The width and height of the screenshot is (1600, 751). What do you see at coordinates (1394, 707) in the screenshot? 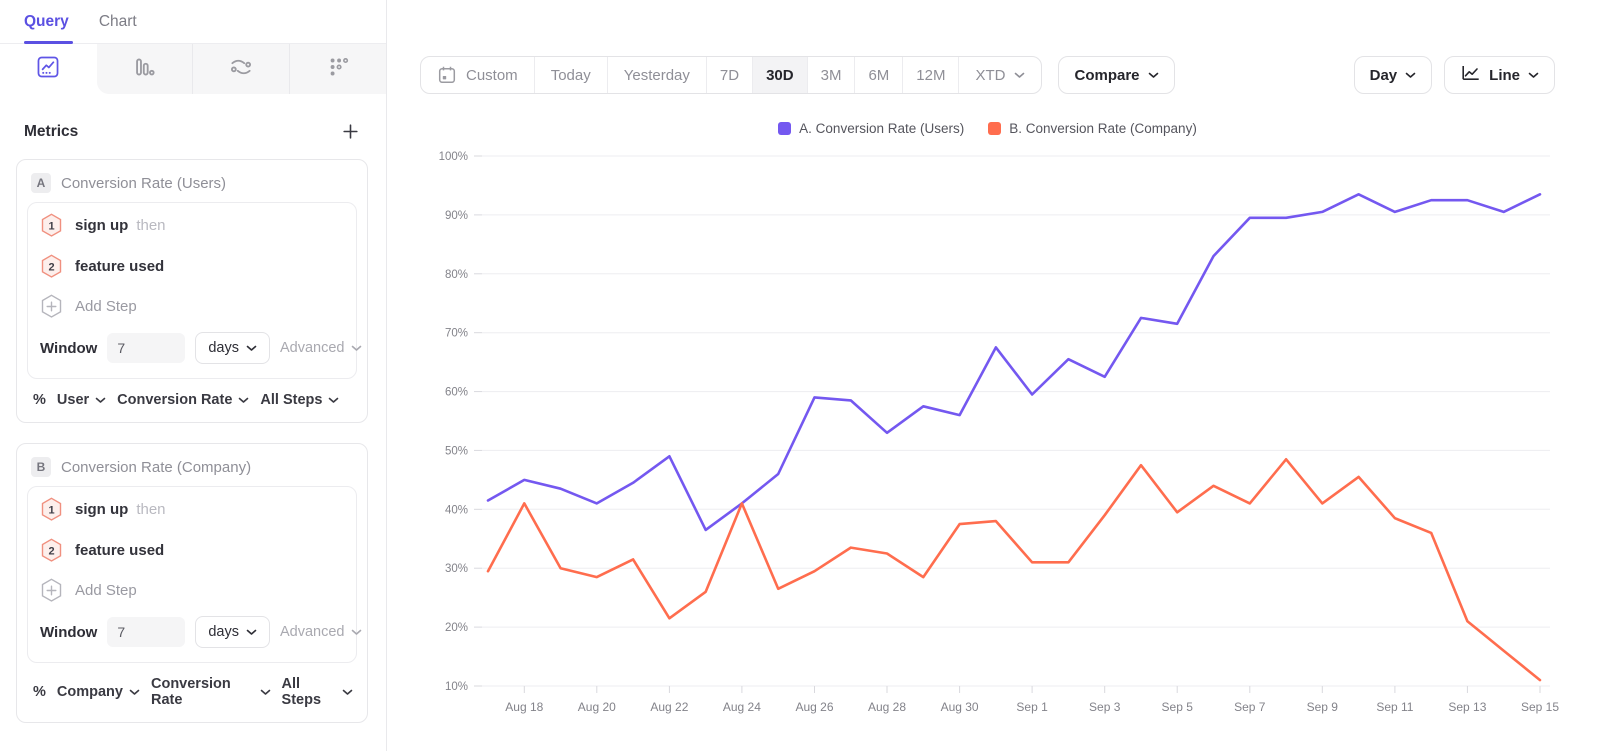
I see `svg-text: Sep 11` at bounding box center [1394, 707].